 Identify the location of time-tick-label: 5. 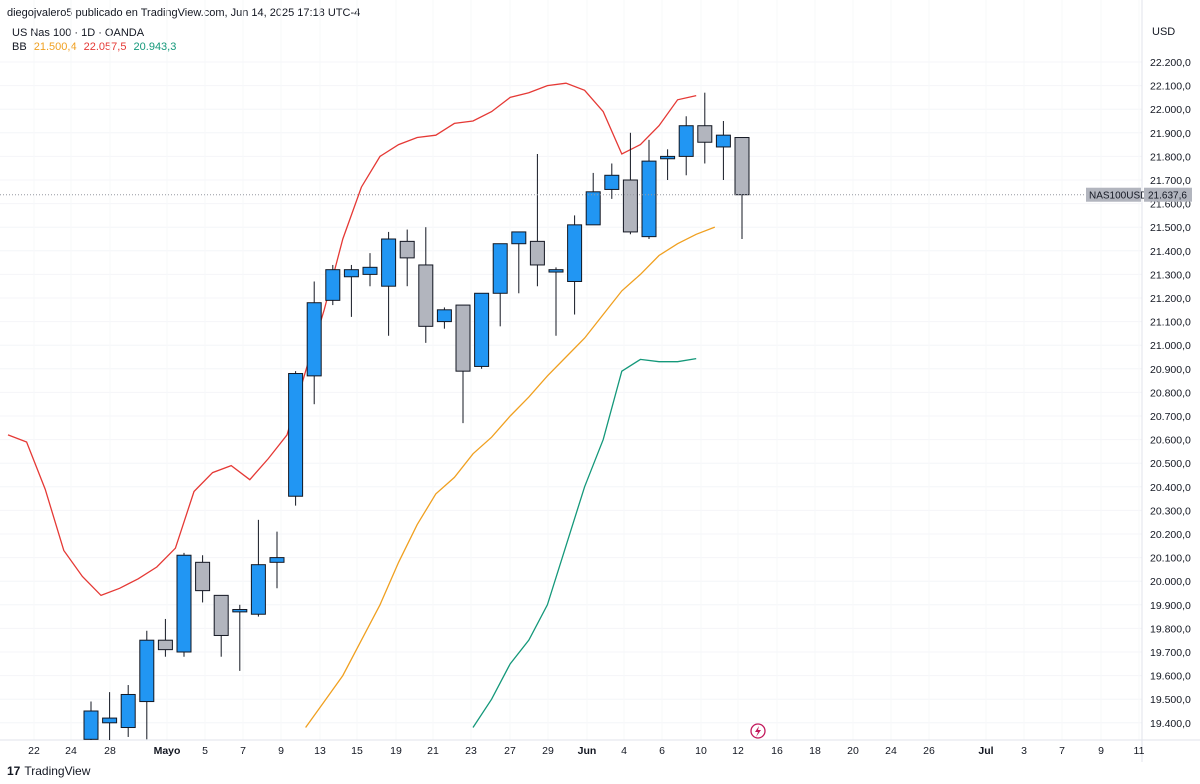
(205, 751).